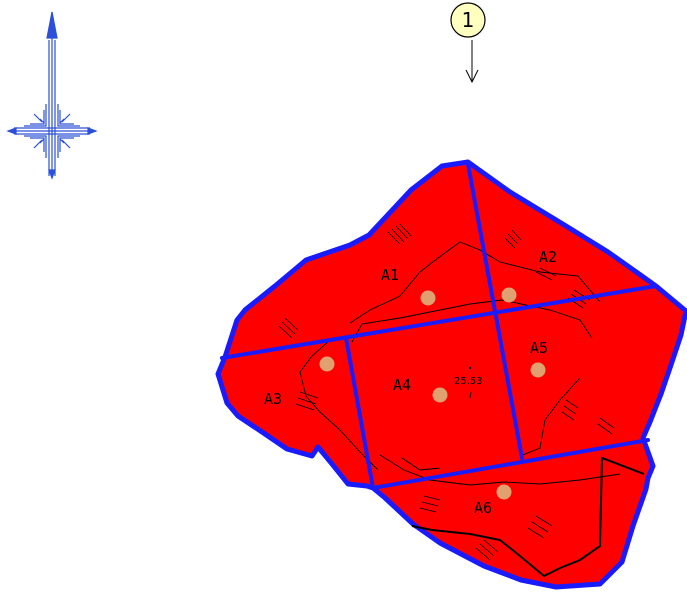  I want to click on zone-label-a4: A4, so click(402, 385).